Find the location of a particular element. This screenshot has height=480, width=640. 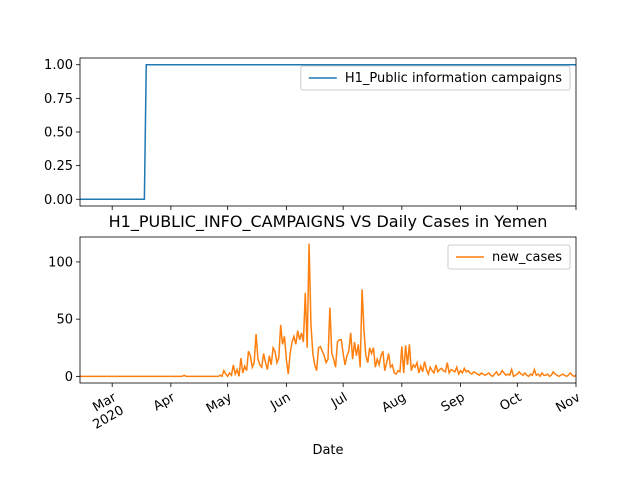

legend: new_cases is located at coordinates (509, 257).